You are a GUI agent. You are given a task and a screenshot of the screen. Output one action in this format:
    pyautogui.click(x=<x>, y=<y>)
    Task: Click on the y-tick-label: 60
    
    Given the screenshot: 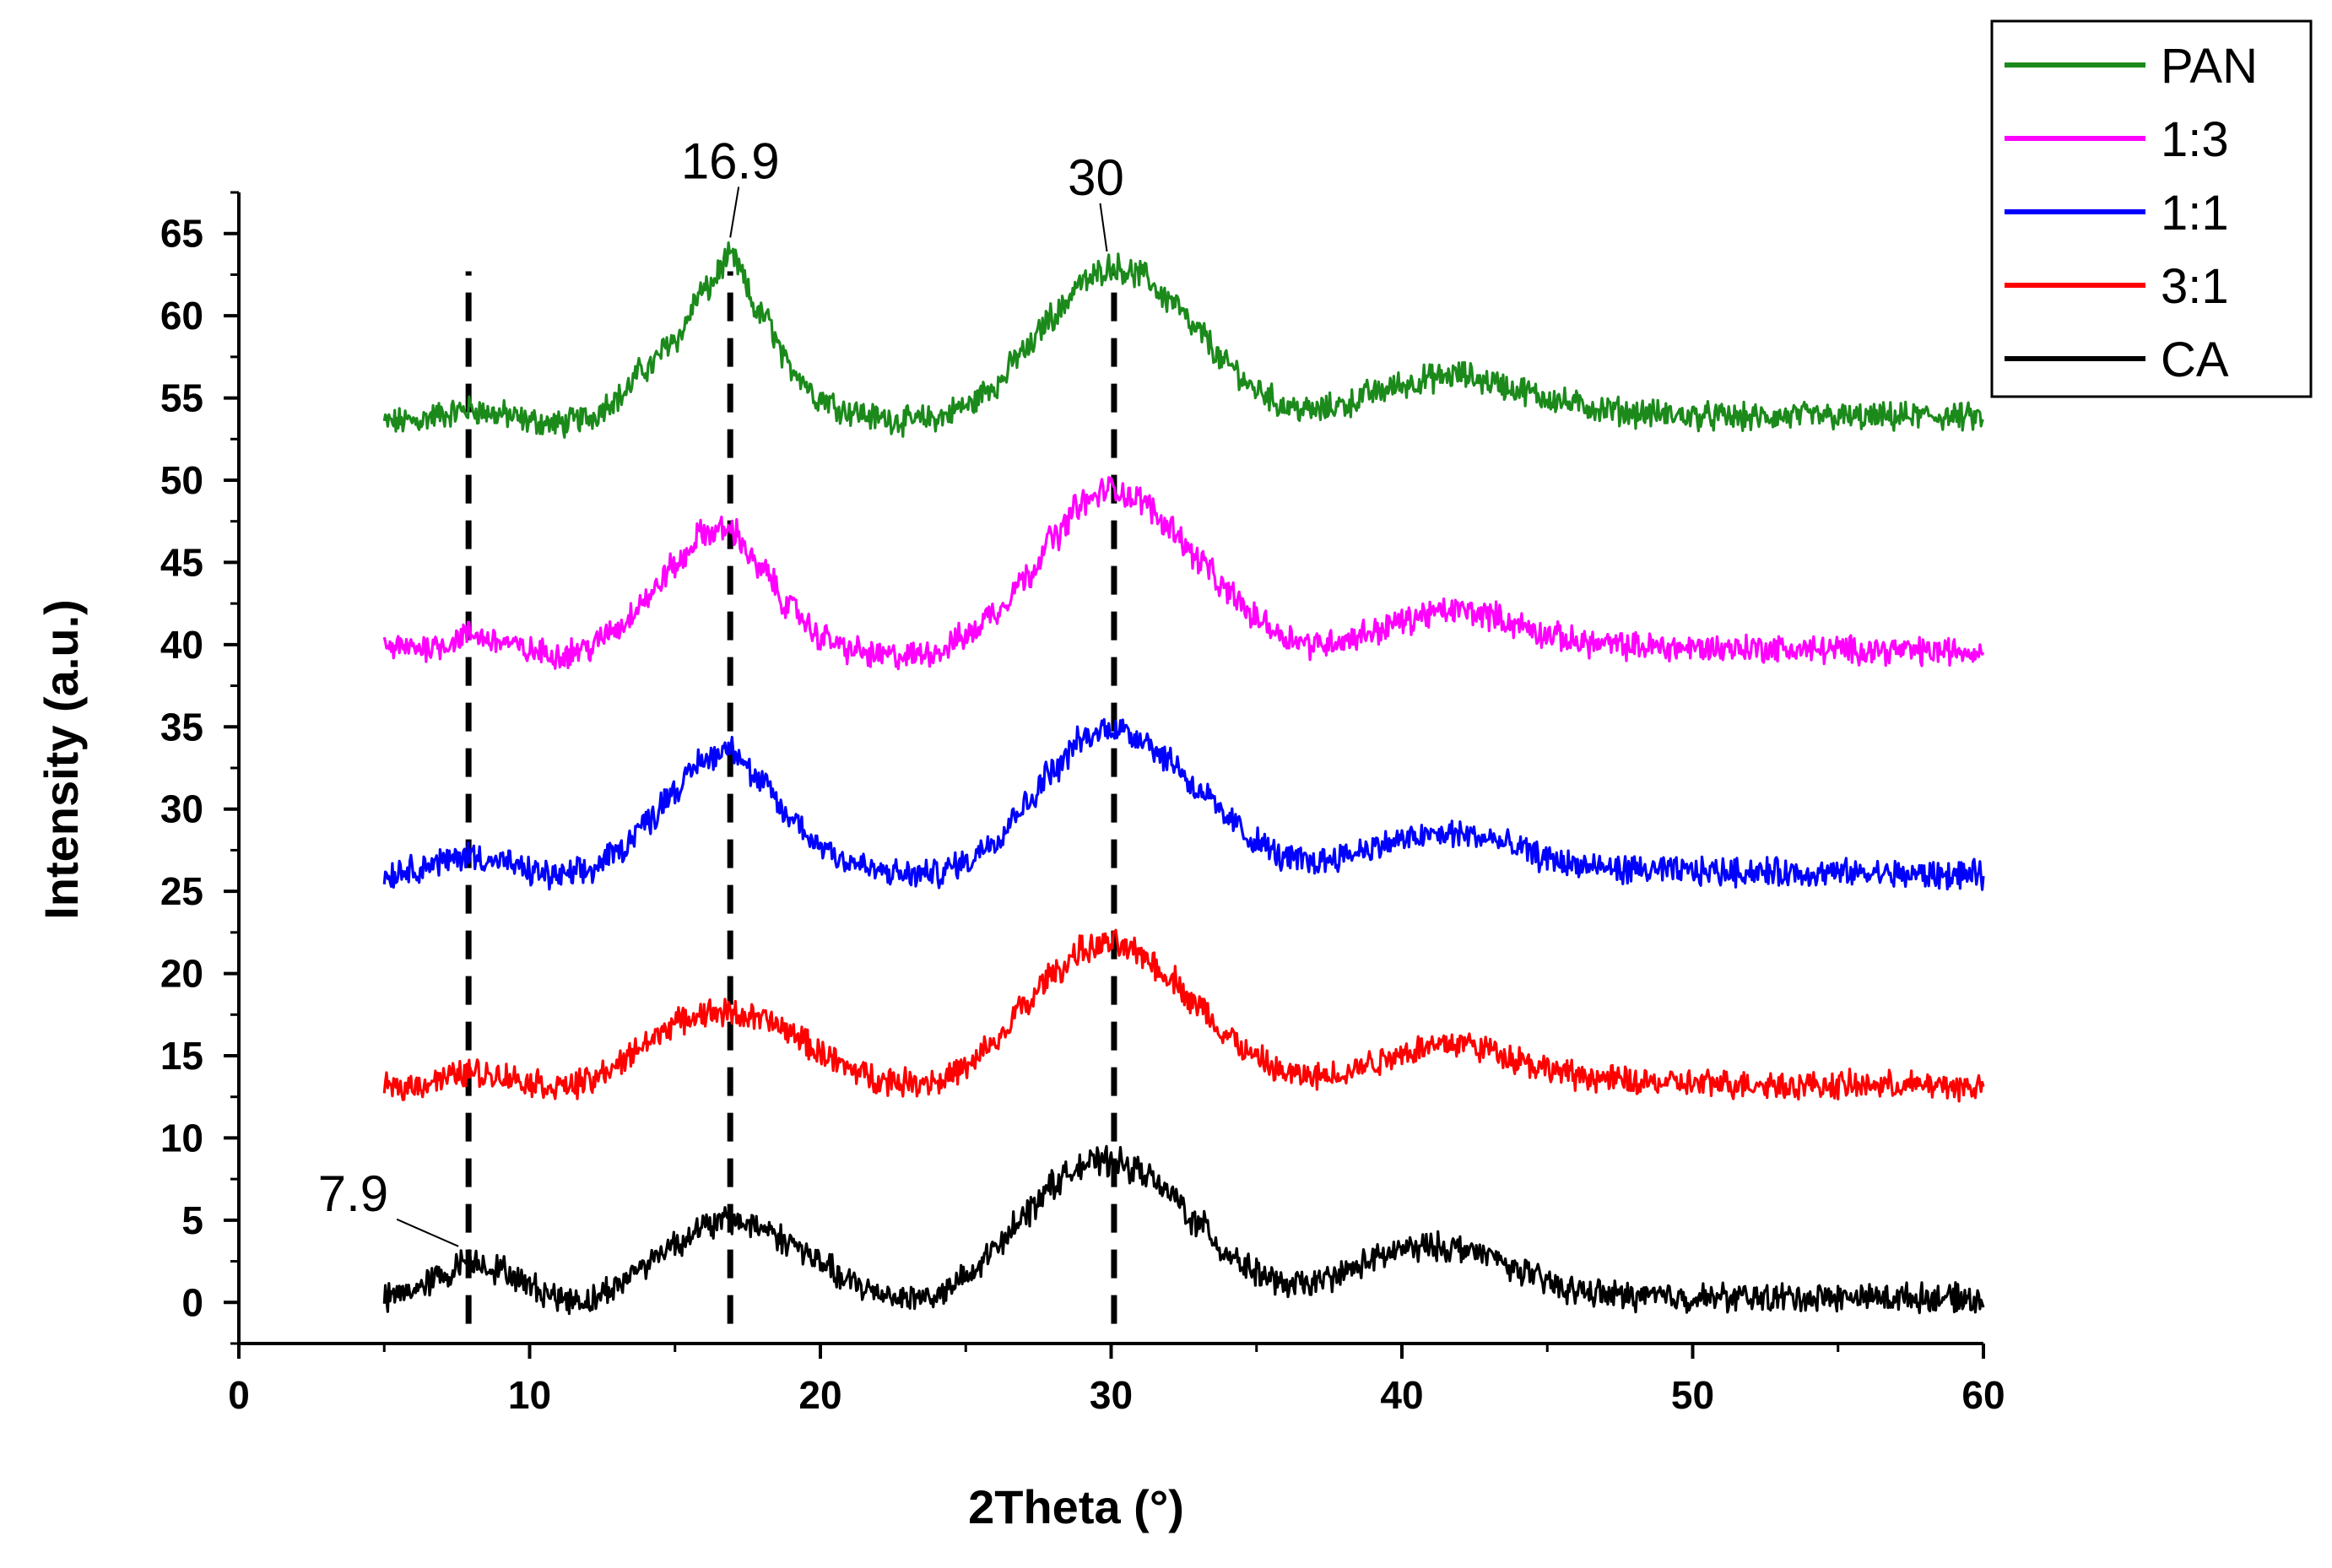 What is the action you would take?
    pyautogui.click(x=181, y=316)
    